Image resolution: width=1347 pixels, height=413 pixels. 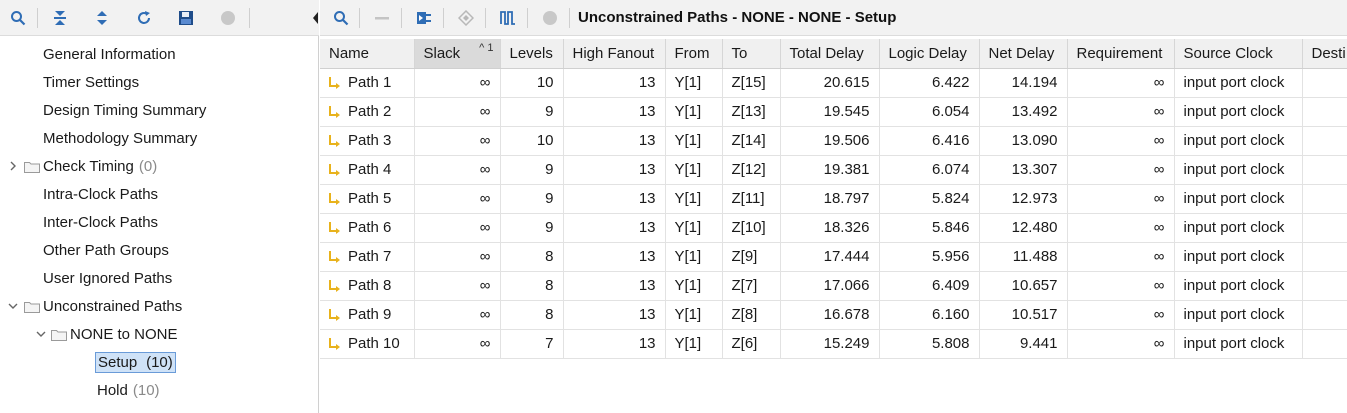 I want to click on save-icon, so click(x=186, y=18).